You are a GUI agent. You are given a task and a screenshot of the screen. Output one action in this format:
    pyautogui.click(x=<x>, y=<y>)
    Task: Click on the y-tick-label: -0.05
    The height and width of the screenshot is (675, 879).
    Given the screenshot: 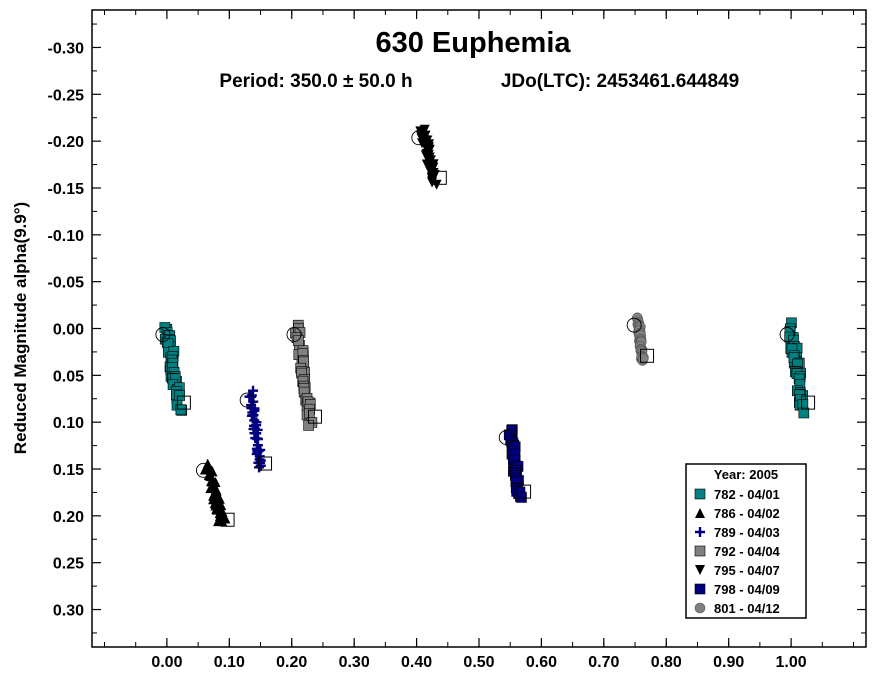 What is the action you would take?
    pyautogui.click(x=66, y=283)
    